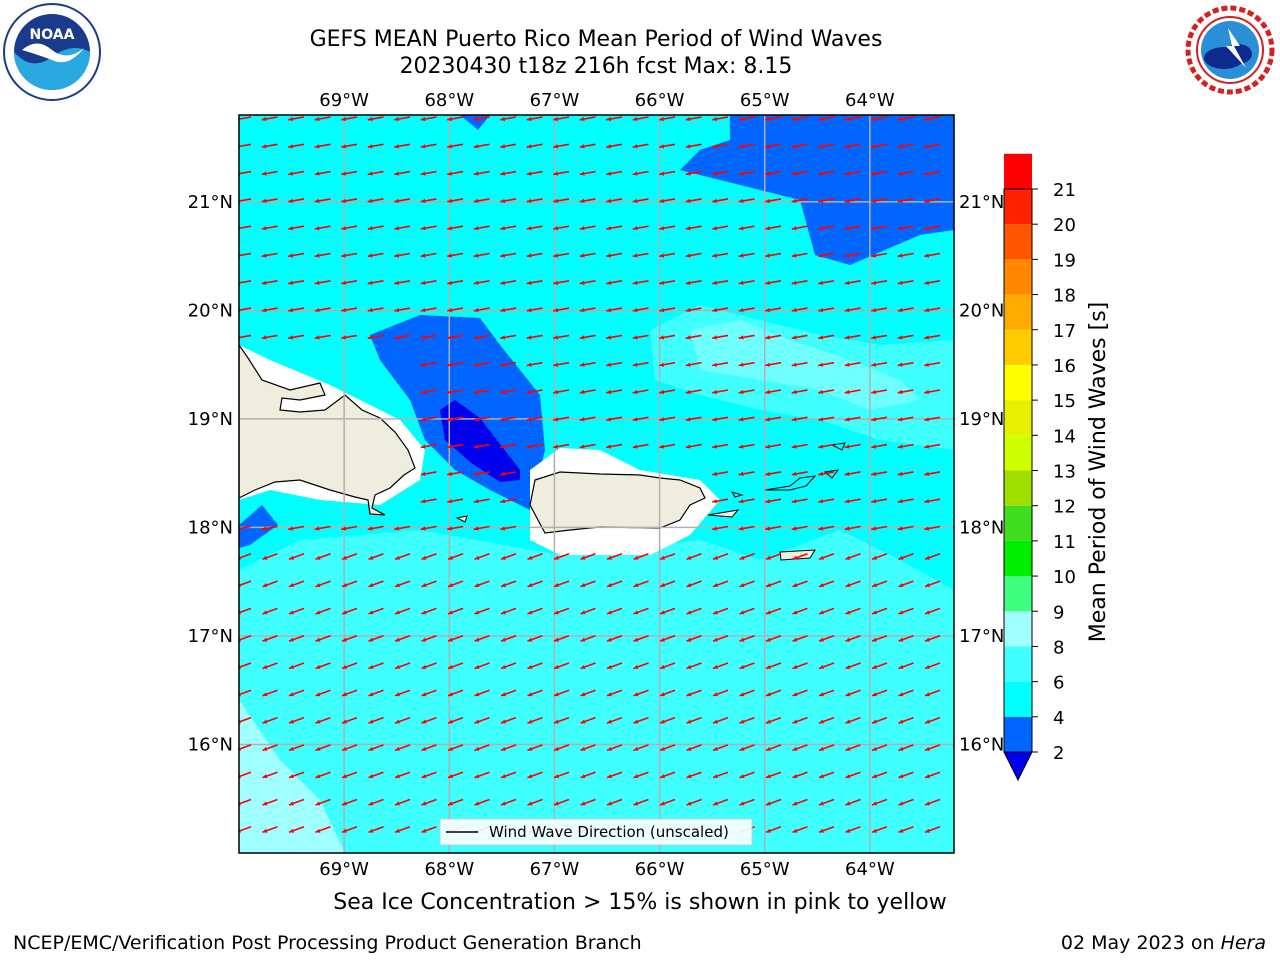  I want to click on colorbar-tick-label: 10, so click(1064, 577).